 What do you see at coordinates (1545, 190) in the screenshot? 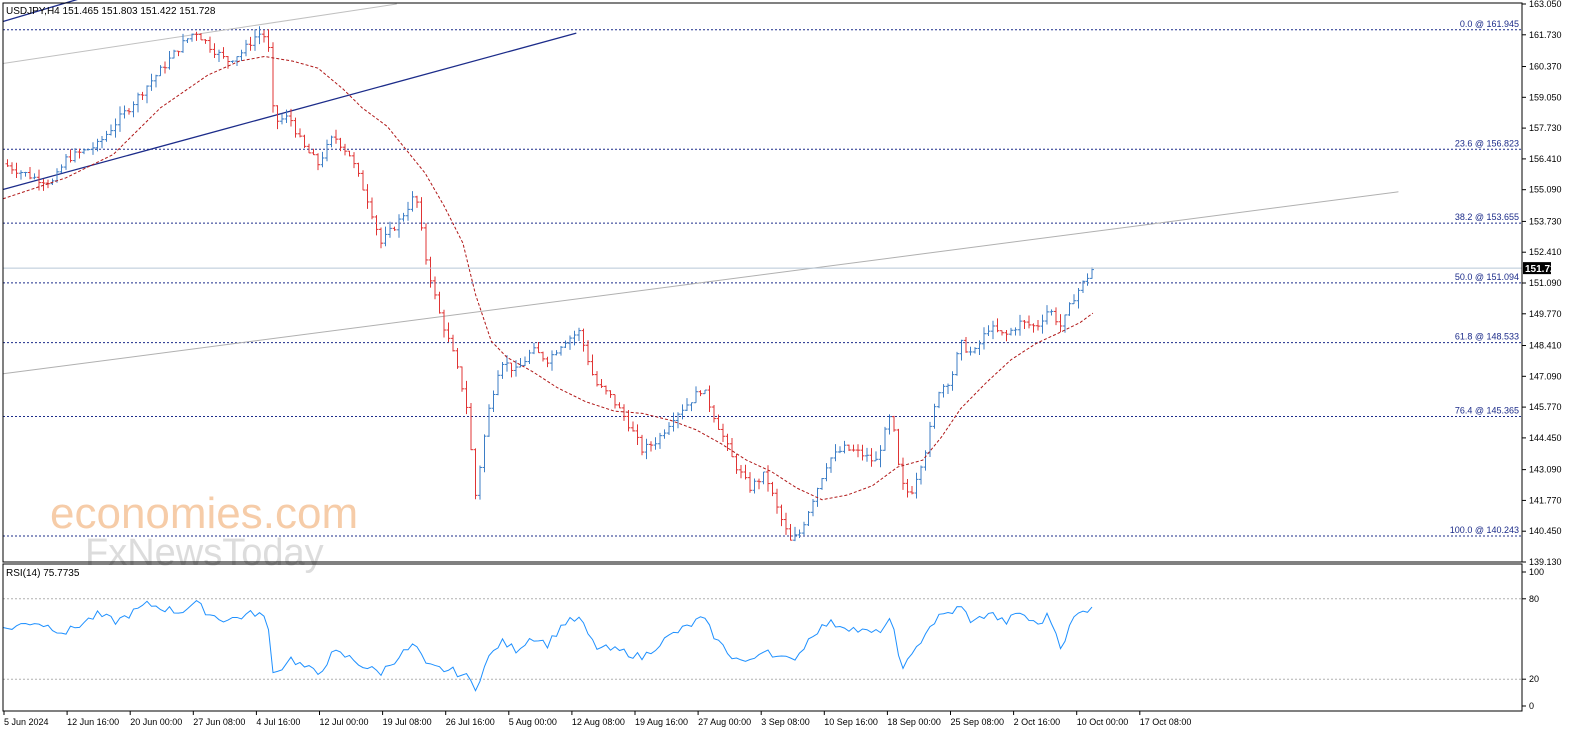
I see `y-tick-label: 155.090` at bounding box center [1545, 190].